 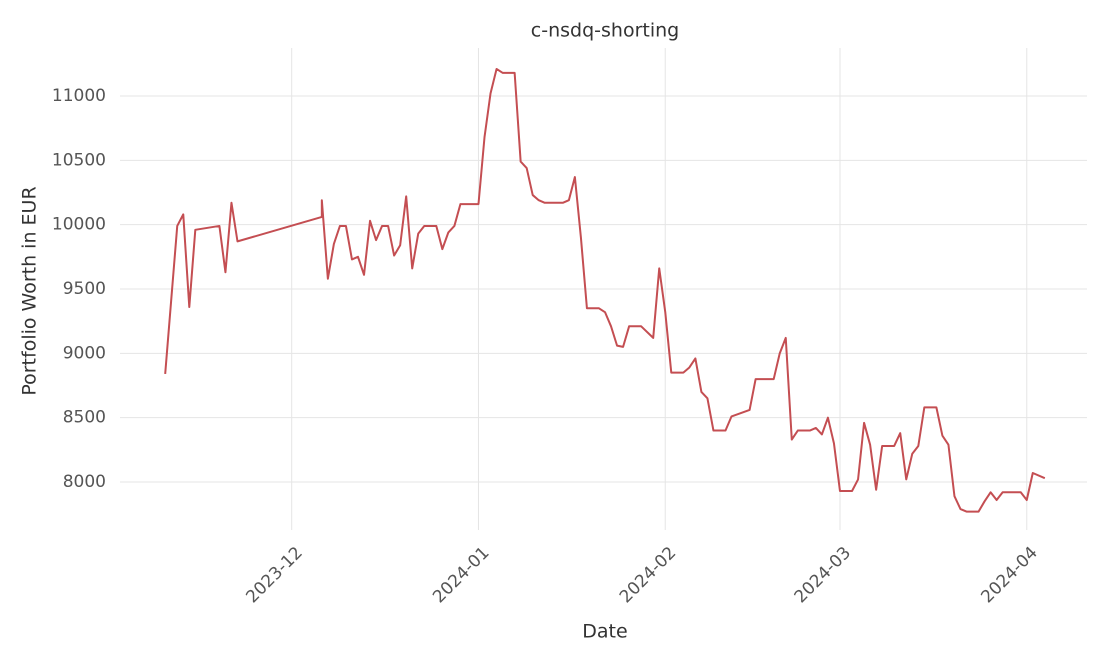 What do you see at coordinates (30, 290) in the screenshot?
I see `y-axis-label: Portfolio Worth in EUR` at bounding box center [30, 290].